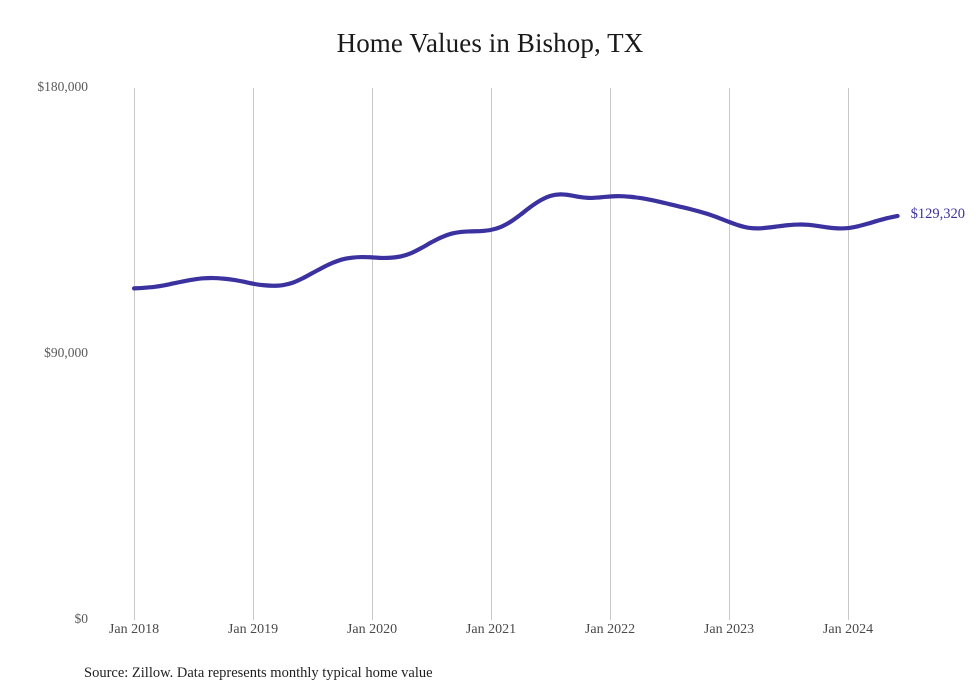 This screenshot has height=699, width=980. What do you see at coordinates (491, 629) in the screenshot?
I see `x-tick-label-2021: Jan 2021` at bounding box center [491, 629].